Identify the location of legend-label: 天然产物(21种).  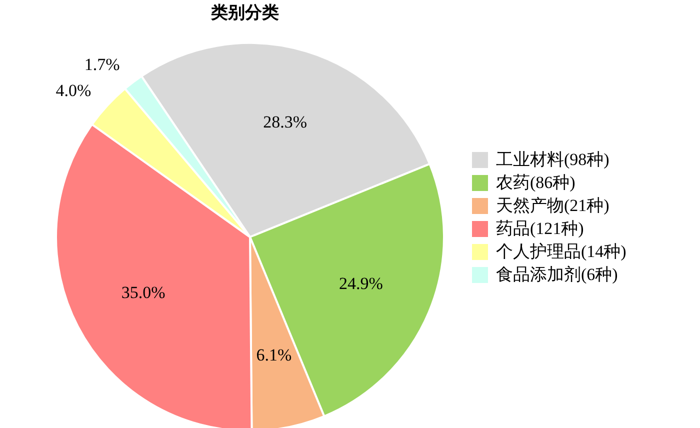
(553, 206).